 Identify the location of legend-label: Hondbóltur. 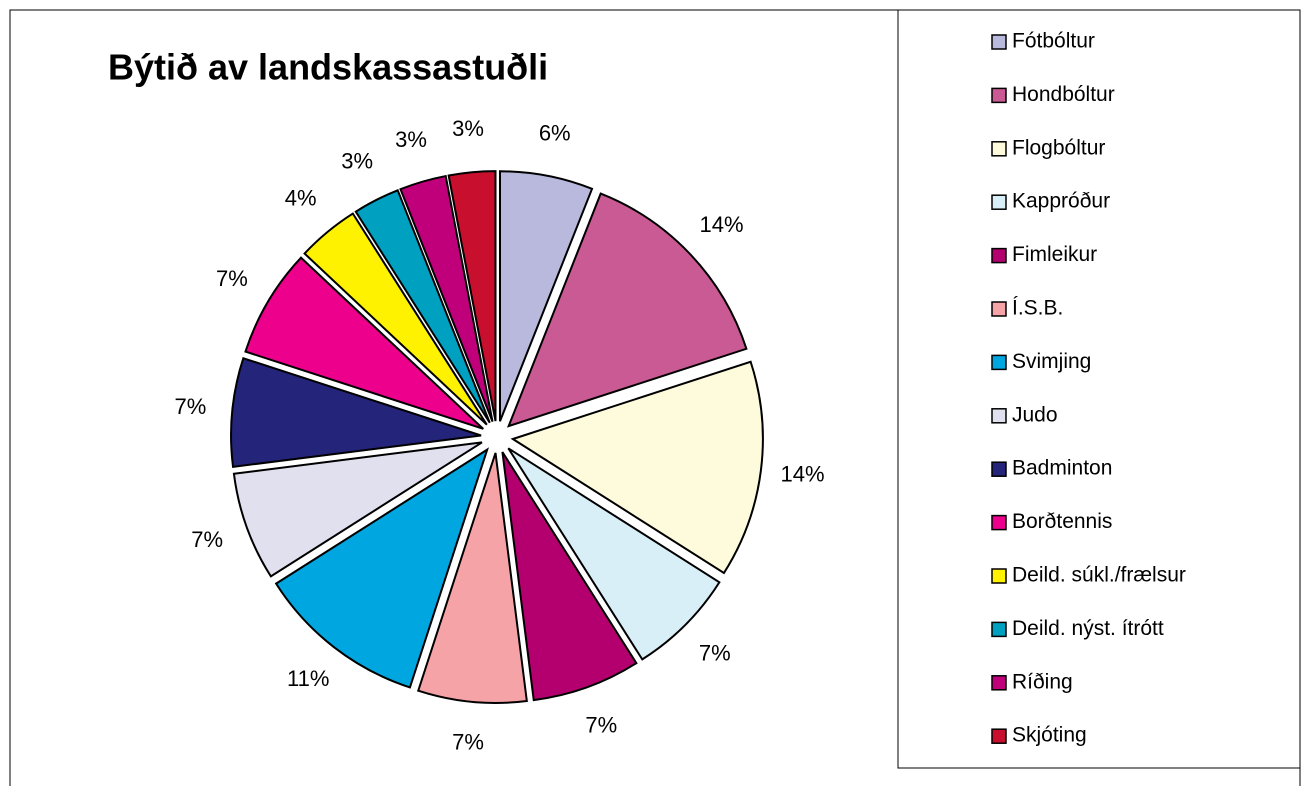
(1063, 94).